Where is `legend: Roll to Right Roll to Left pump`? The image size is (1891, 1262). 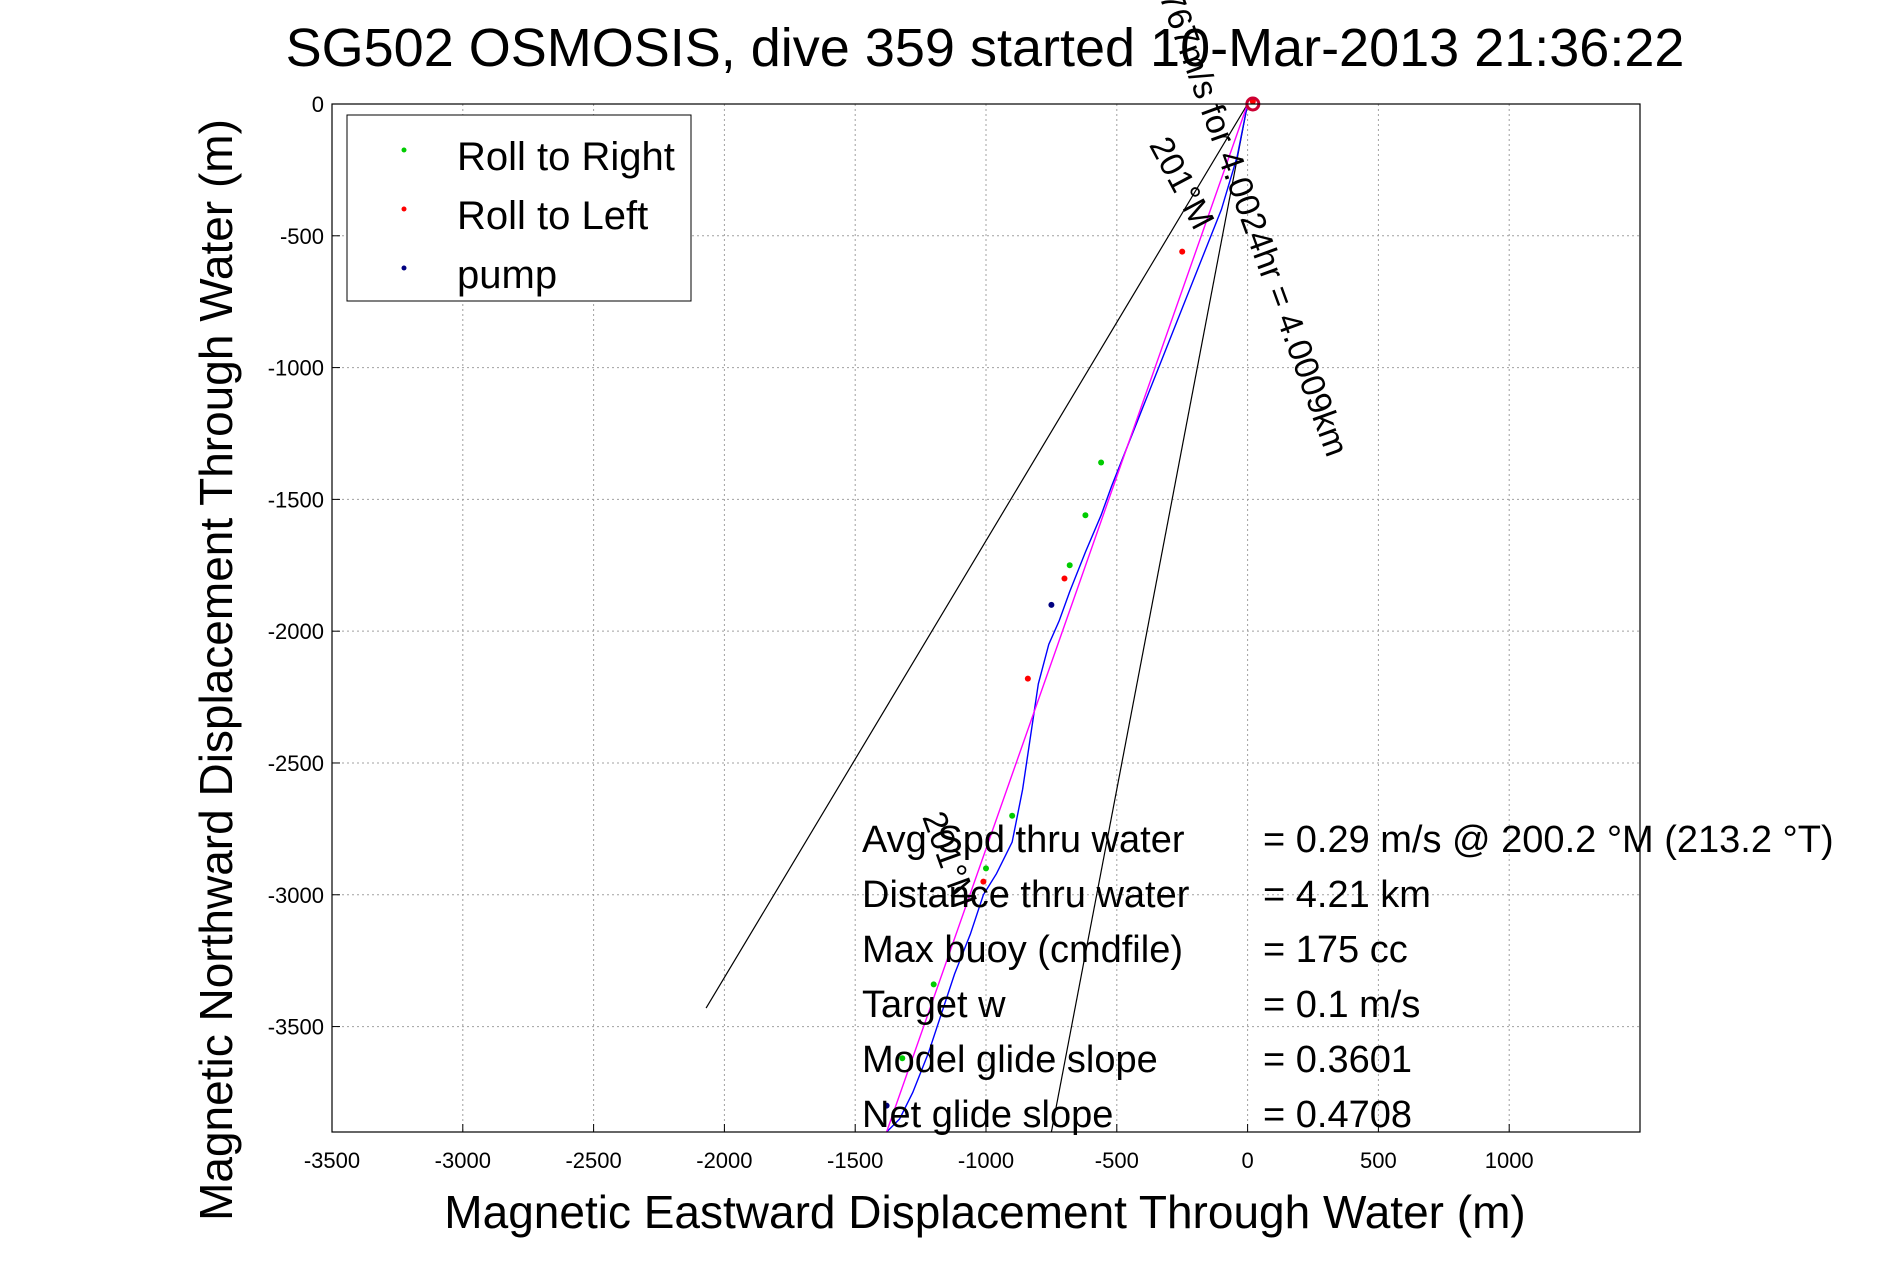
legend: Roll to Right Roll to Left pump is located at coordinates (519, 208).